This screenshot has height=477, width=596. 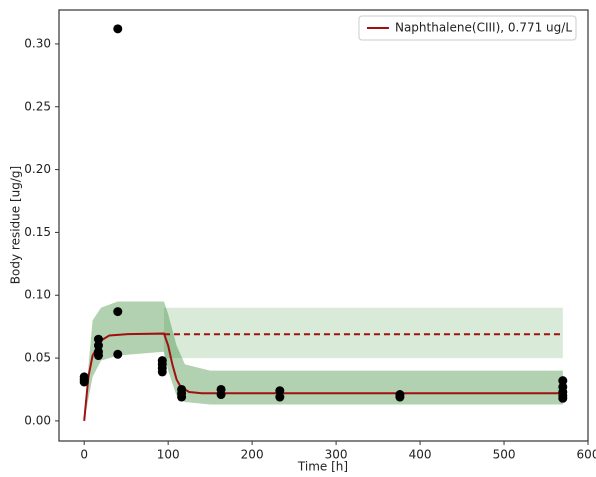 What do you see at coordinates (336, 455) in the screenshot?
I see `x-tick-label: 300` at bounding box center [336, 455].